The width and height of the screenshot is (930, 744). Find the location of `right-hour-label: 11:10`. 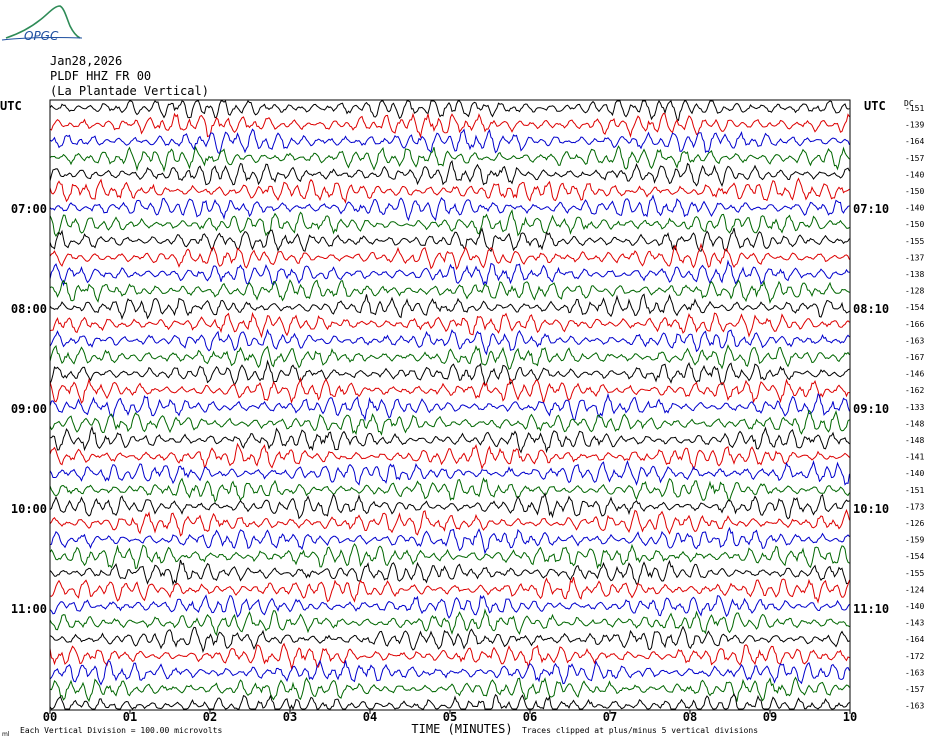

right-hour-label: 11:10 is located at coordinates (871, 609).